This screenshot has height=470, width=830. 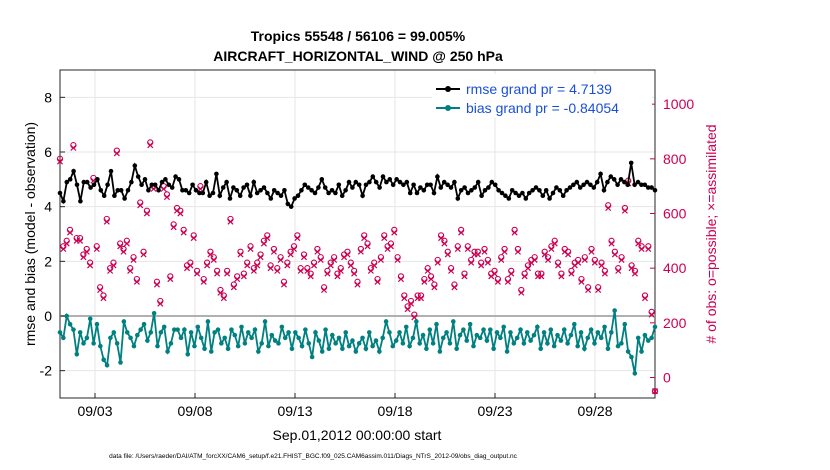 What do you see at coordinates (711, 233) in the screenshot?
I see `y-axis-right-label: # of obs: o=possible; ×=assimilated` at bounding box center [711, 233].